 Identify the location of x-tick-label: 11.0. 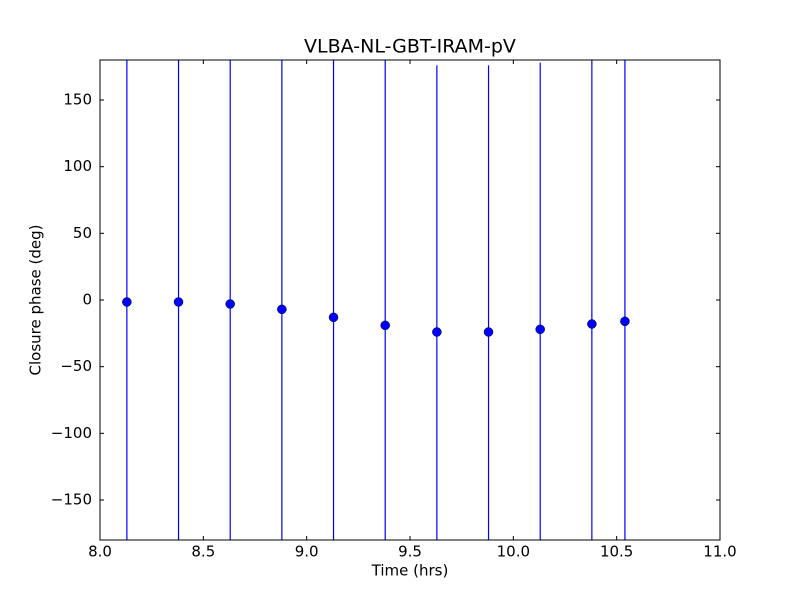
(719, 552).